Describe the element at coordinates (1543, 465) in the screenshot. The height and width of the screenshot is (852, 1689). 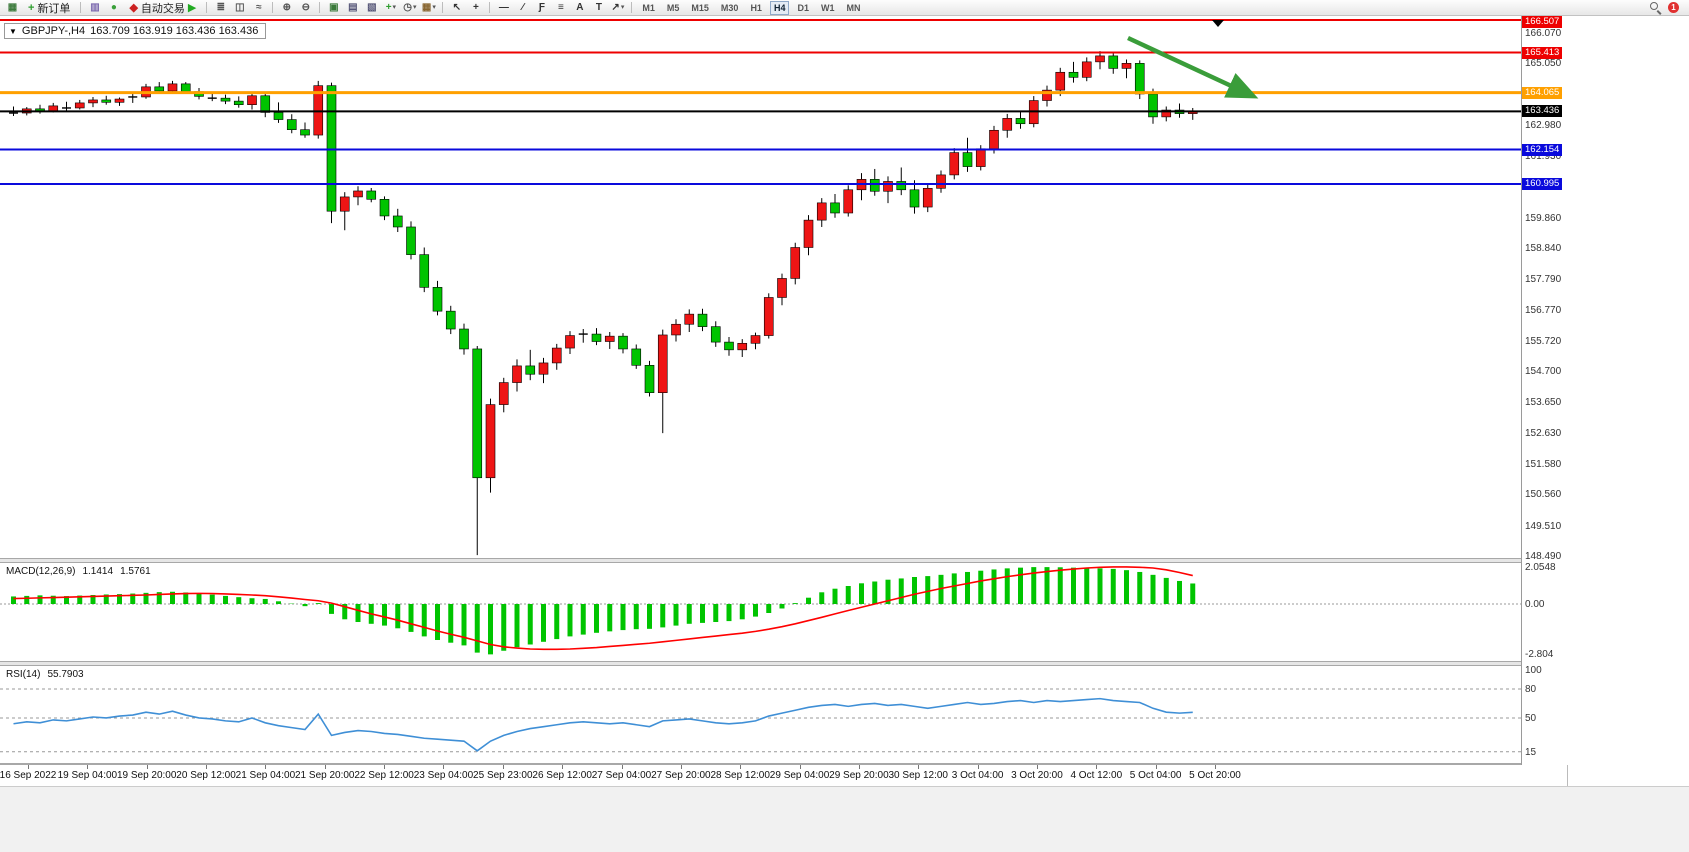
I see `price-tick: 151.580` at that location.